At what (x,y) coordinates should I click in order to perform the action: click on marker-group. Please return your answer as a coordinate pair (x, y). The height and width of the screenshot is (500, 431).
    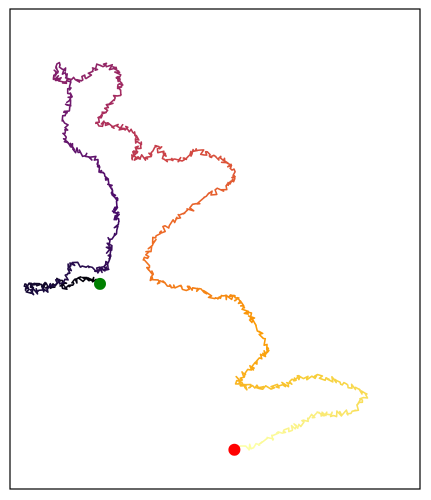
    Looking at the image, I should click on (167, 366).